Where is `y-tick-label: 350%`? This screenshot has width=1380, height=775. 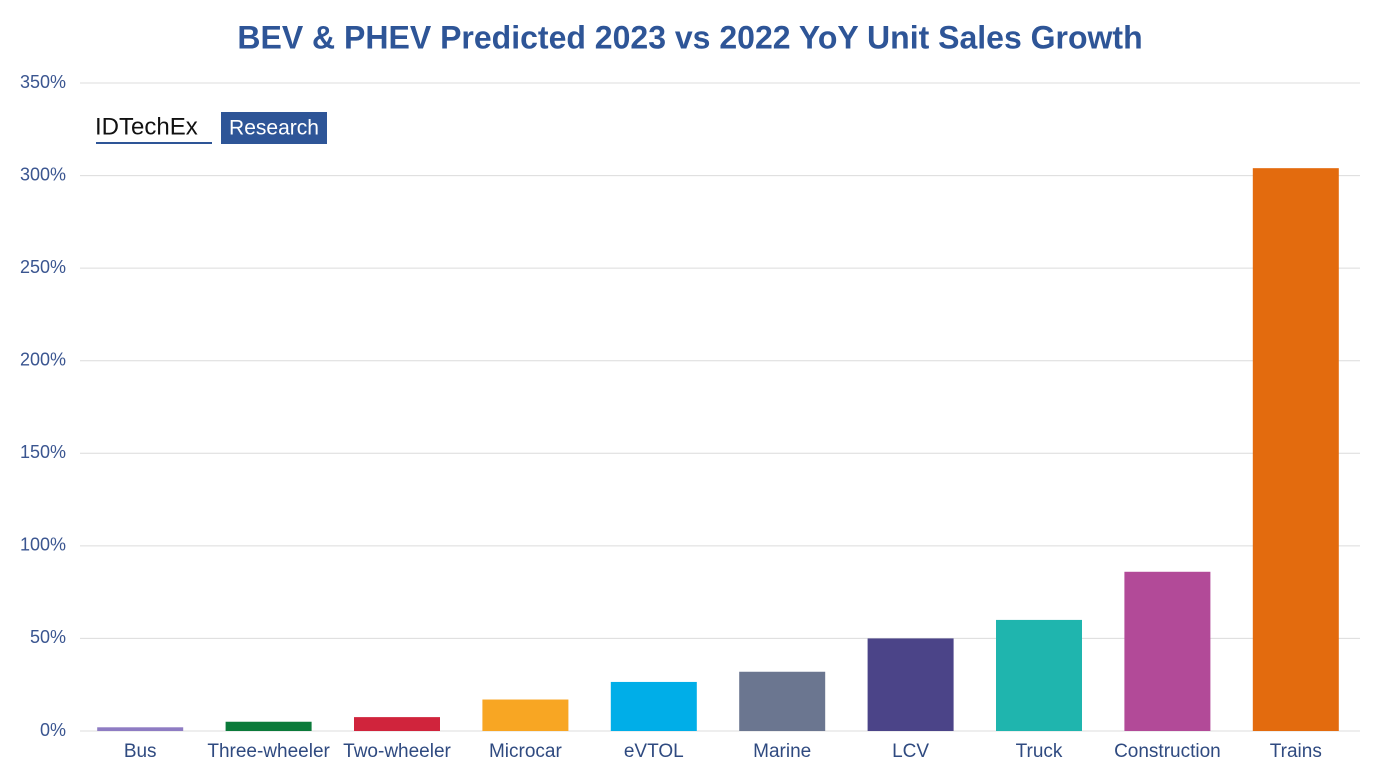
y-tick-label: 350% is located at coordinates (43, 82).